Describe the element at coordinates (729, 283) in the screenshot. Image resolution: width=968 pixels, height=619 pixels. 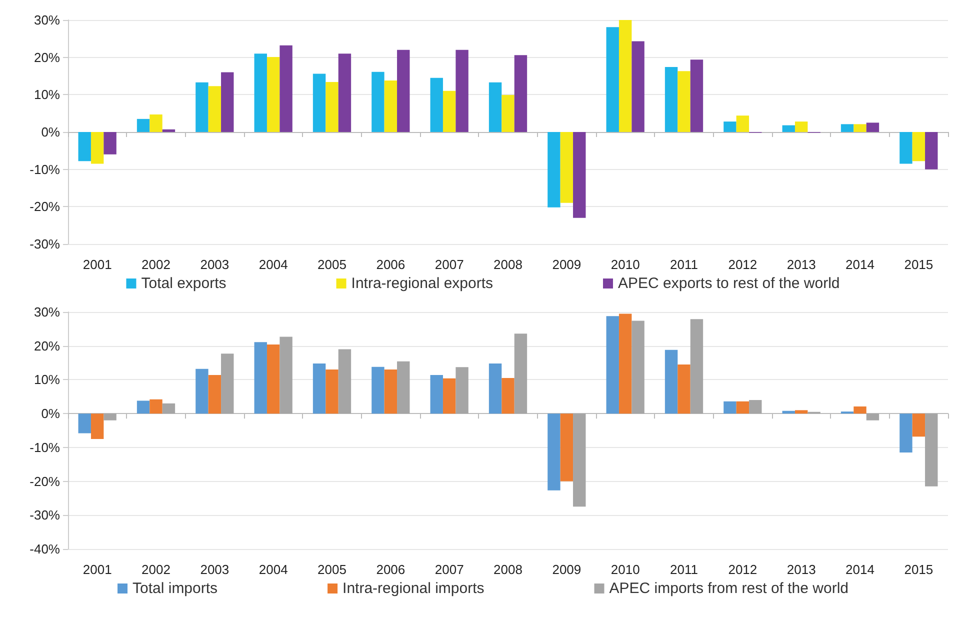
I see `legend-label: APEC exports to rest of the world` at that location.